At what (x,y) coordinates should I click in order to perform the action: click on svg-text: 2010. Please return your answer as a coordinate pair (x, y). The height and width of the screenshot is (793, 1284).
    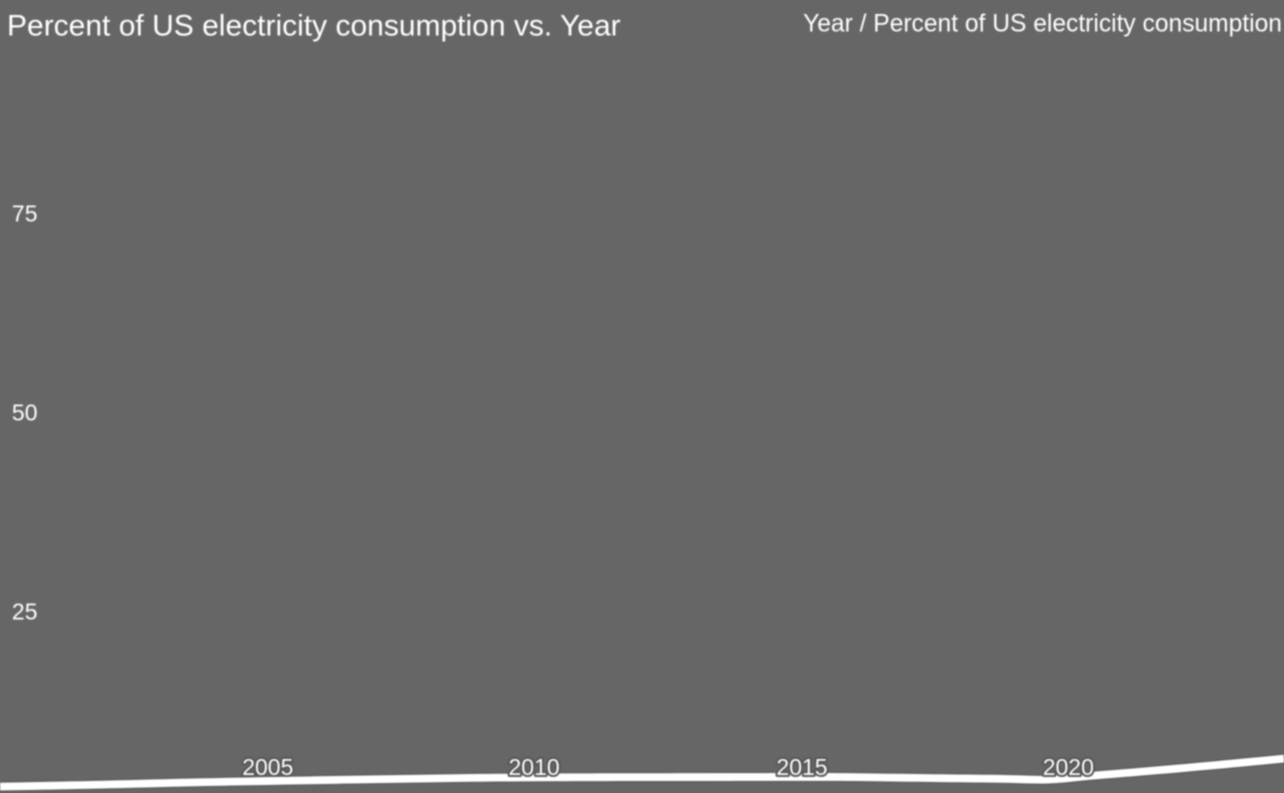
    Looking at the image, I should click on (534, 767).